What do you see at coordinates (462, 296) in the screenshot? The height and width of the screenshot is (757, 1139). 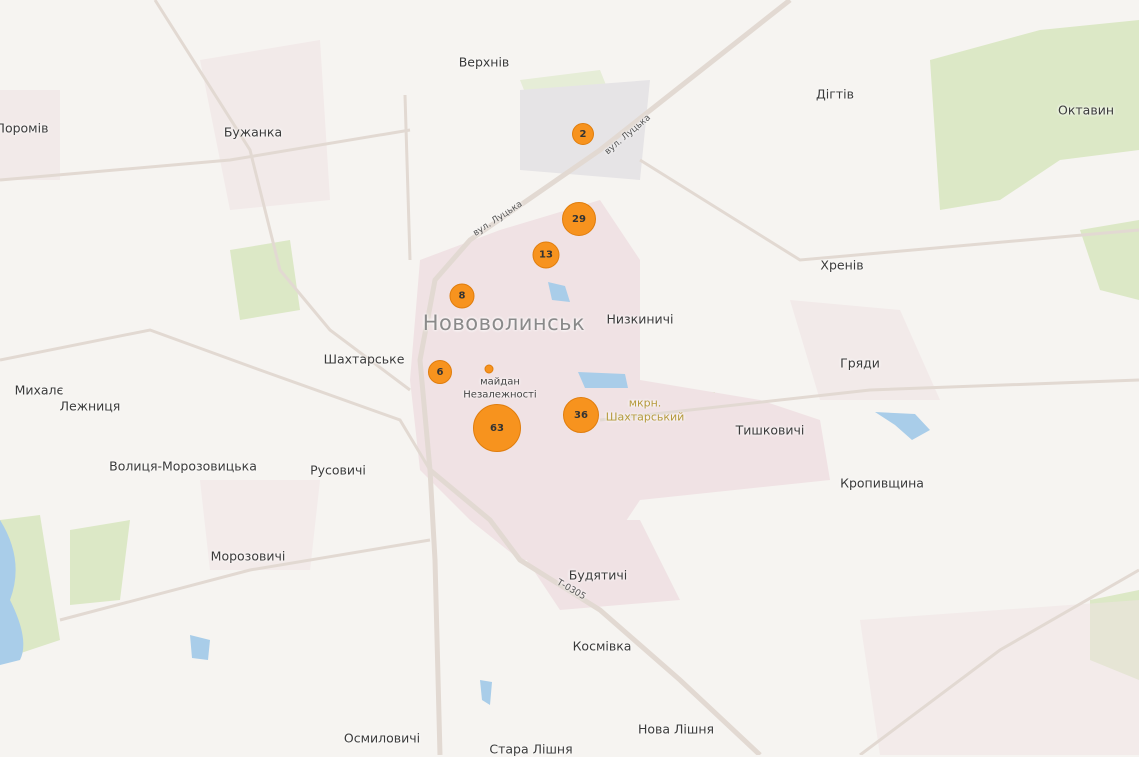 I see `cluster-marker: 8` at bounding box center [462, 296].